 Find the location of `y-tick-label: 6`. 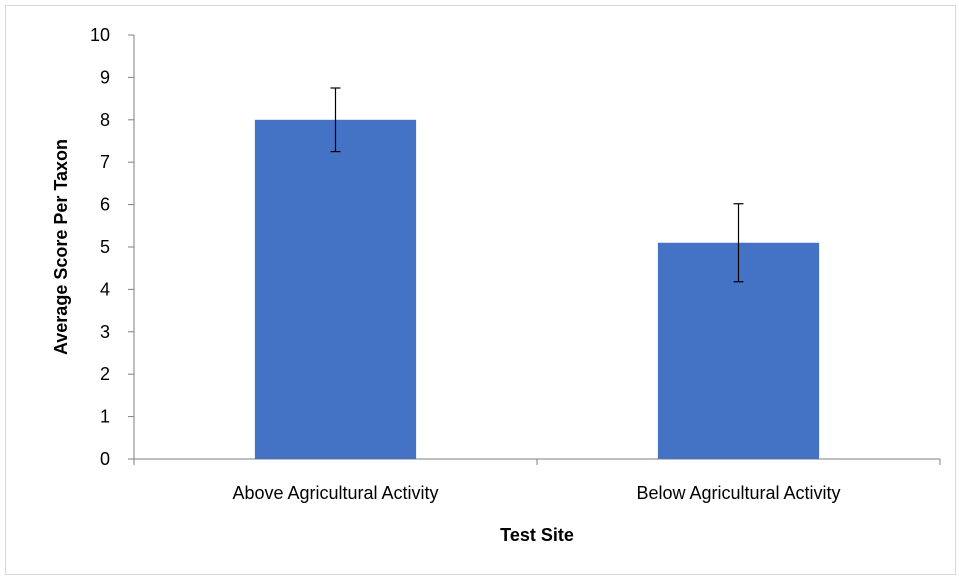

y-tick-label: 6 is located at coordinates (105, 205).